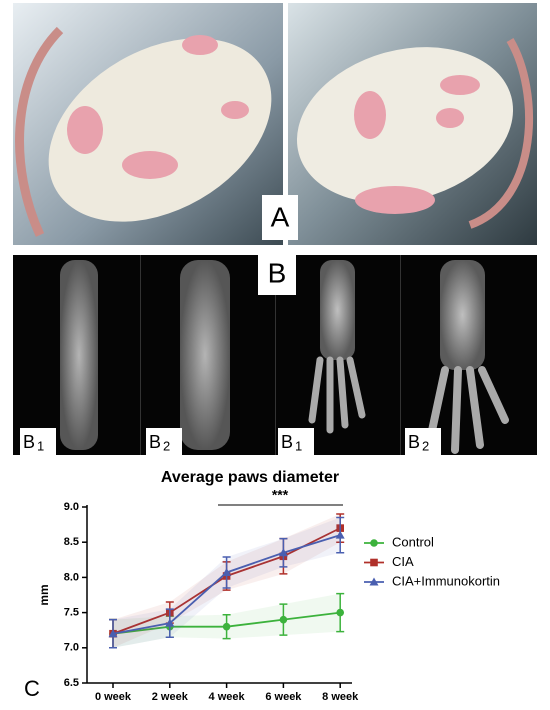 The width and height of the screenshot is (550, 710). I want to click on panel-label: A, so click(280, 216).